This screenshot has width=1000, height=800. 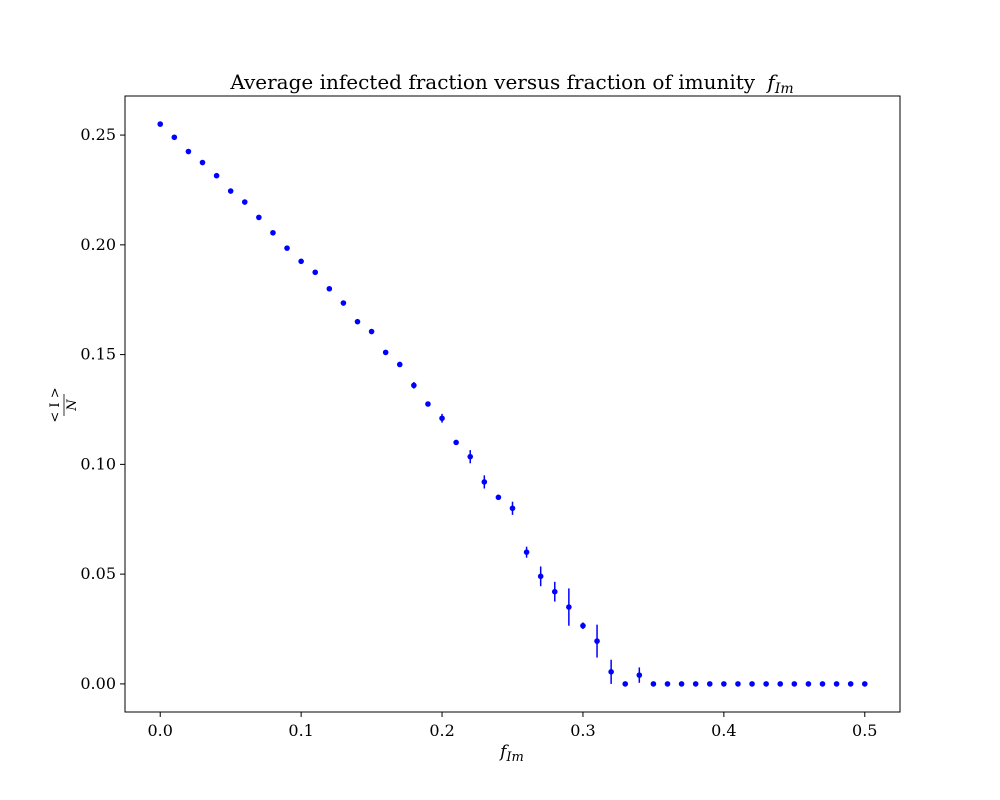 I want to click on y-tick-label: 0.15, so click(x=98, y=354).